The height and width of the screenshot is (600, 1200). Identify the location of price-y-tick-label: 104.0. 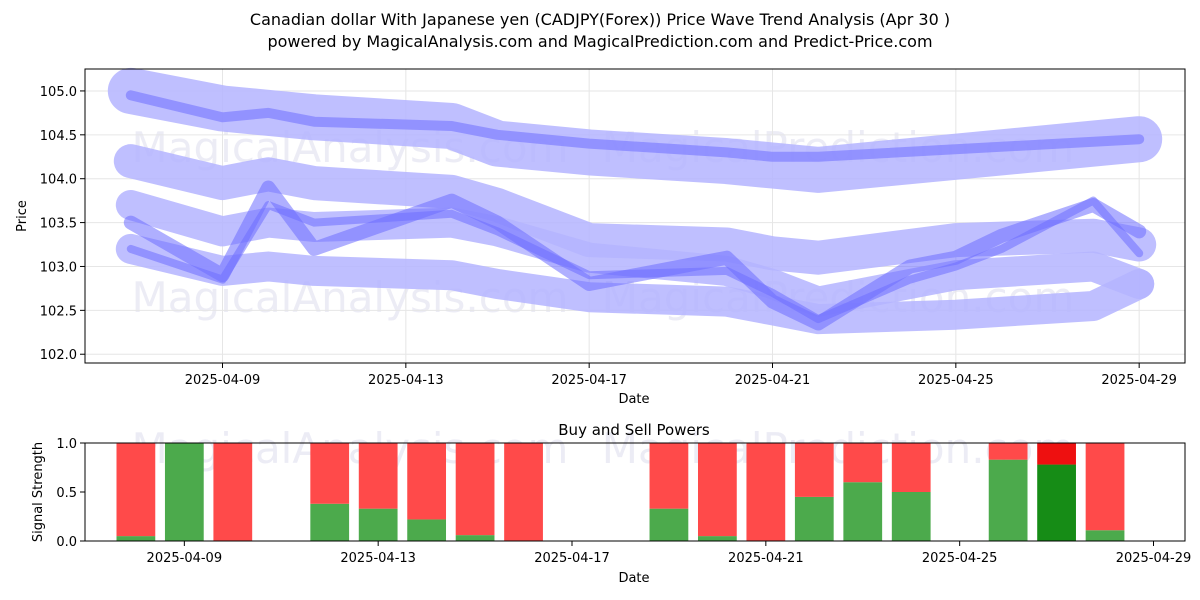
(58, 180).